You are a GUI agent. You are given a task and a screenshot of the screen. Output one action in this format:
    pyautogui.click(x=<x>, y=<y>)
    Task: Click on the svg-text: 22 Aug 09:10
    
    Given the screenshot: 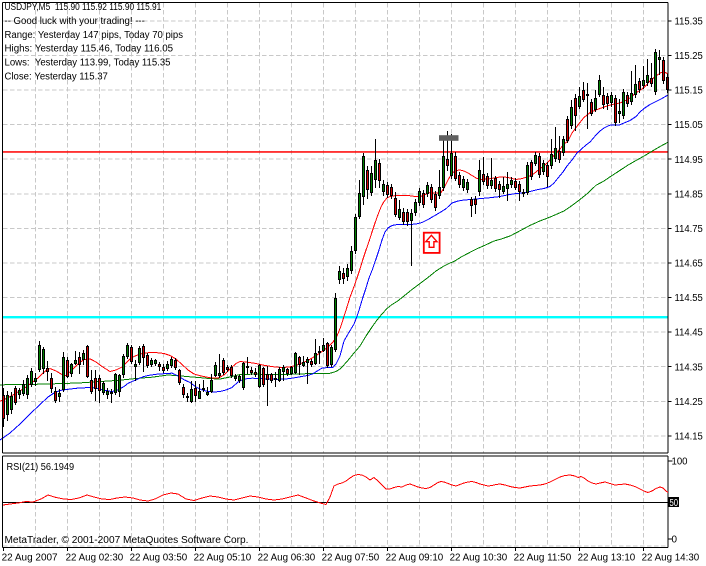 What is the action you would take?
    pyautogui.click(x=415, y=558)
    